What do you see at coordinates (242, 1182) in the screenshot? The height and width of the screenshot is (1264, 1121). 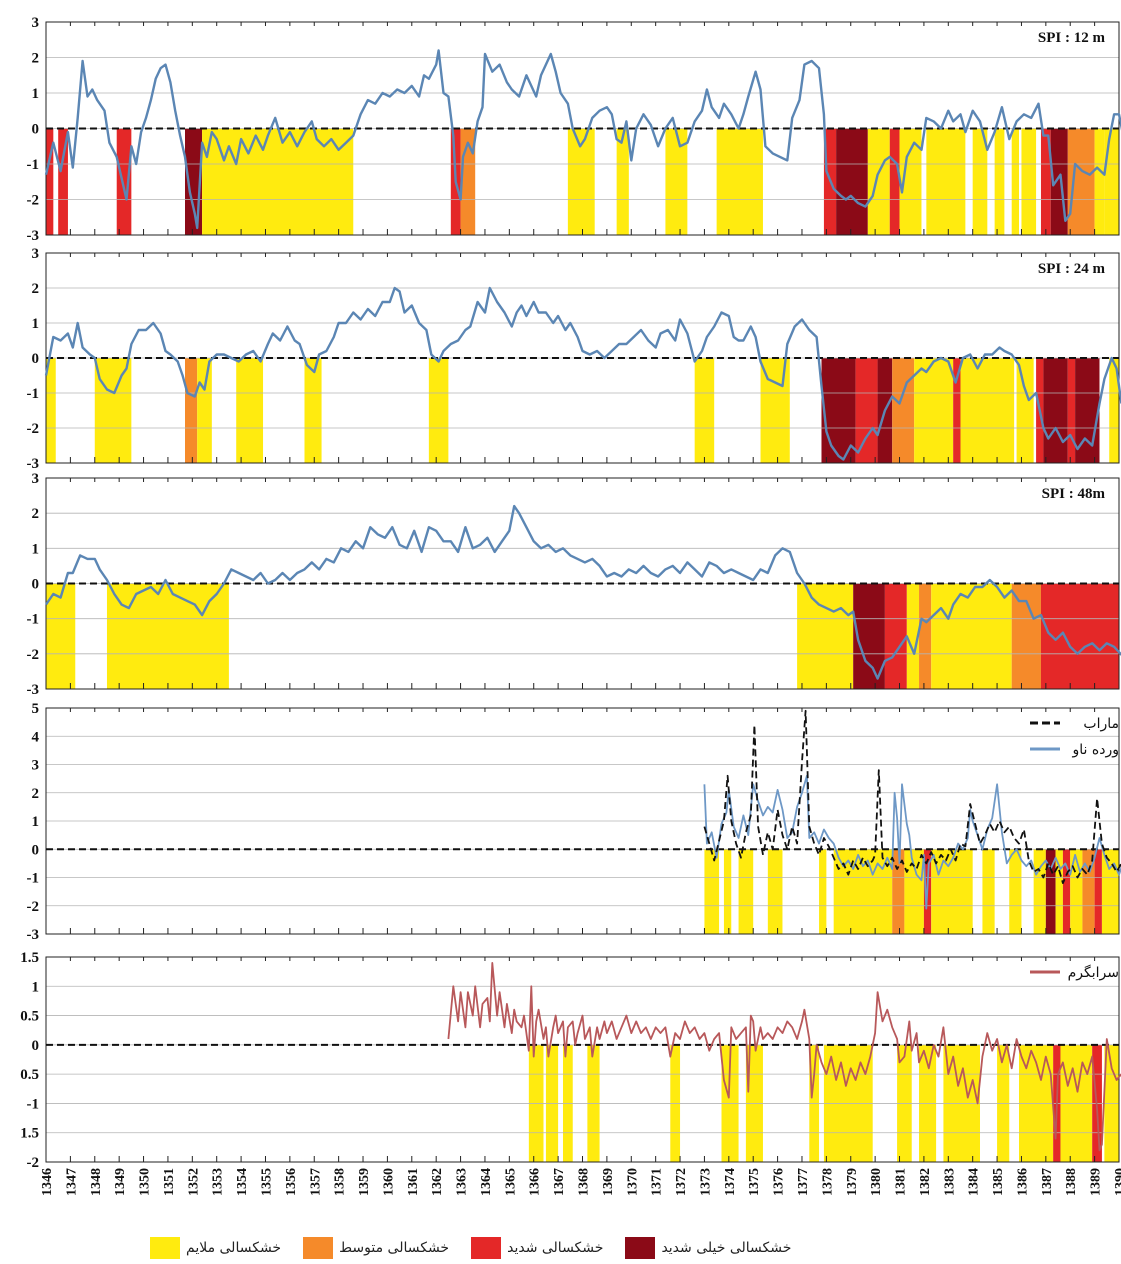 I see `x-tick-label: 1354` at bounding box center [242, 1182].